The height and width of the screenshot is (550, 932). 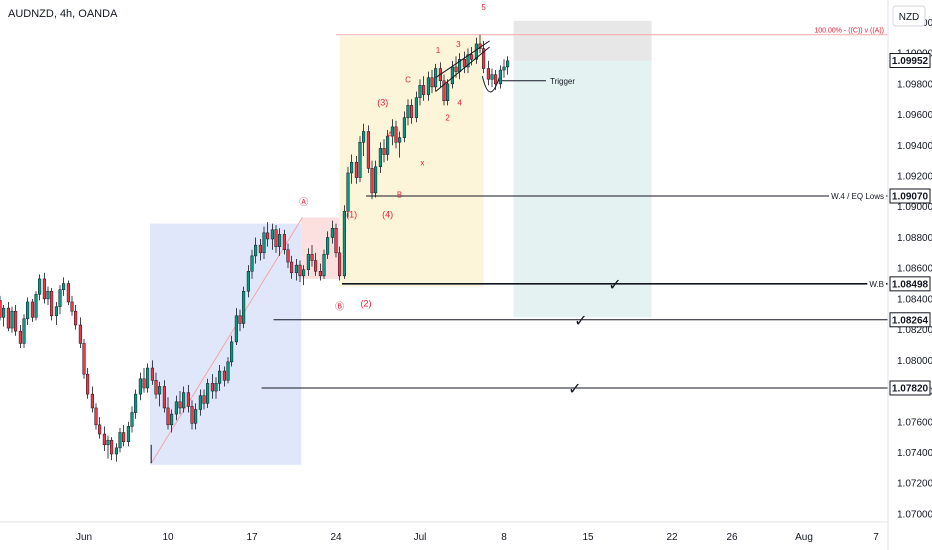 What do you see at coordinates (914, 361) in the screenshot?
I see `price-tick: 1.08000` at bounding box center [914, 361].